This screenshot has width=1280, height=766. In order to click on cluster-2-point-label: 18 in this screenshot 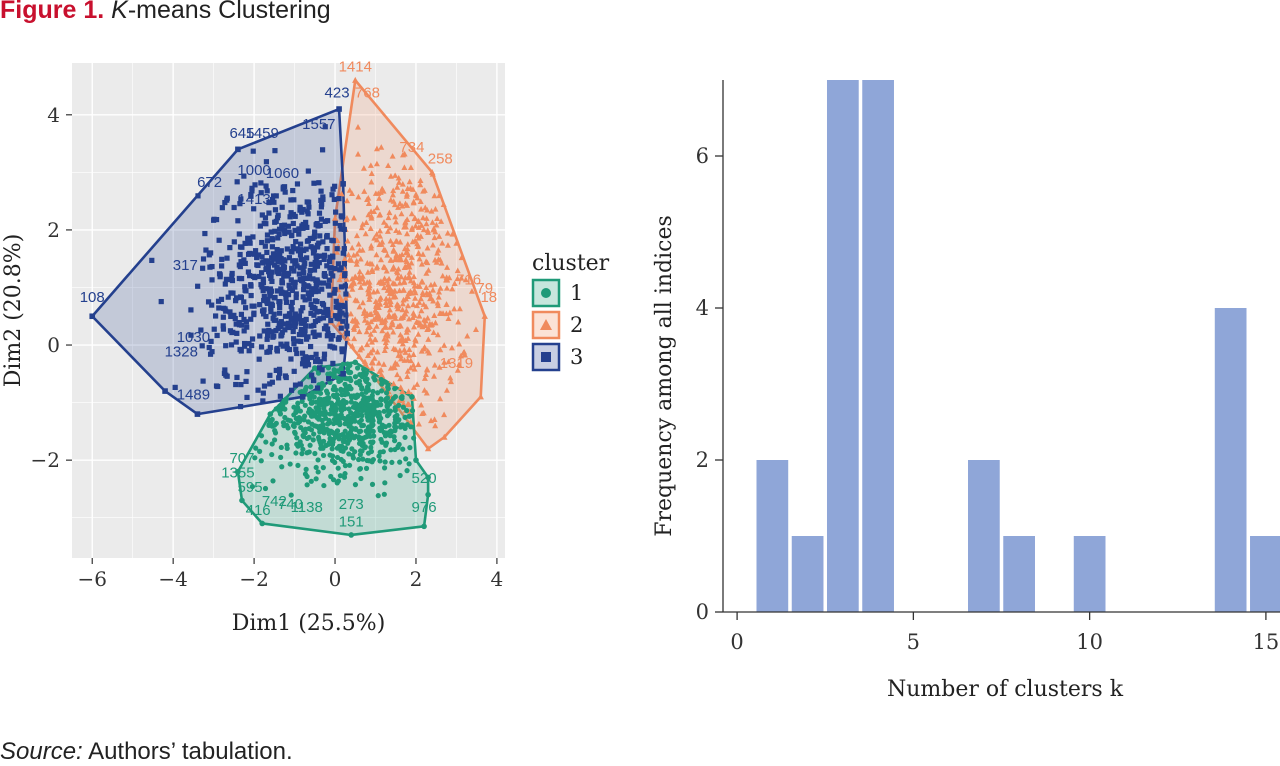, I will do `click(488, 297)`.